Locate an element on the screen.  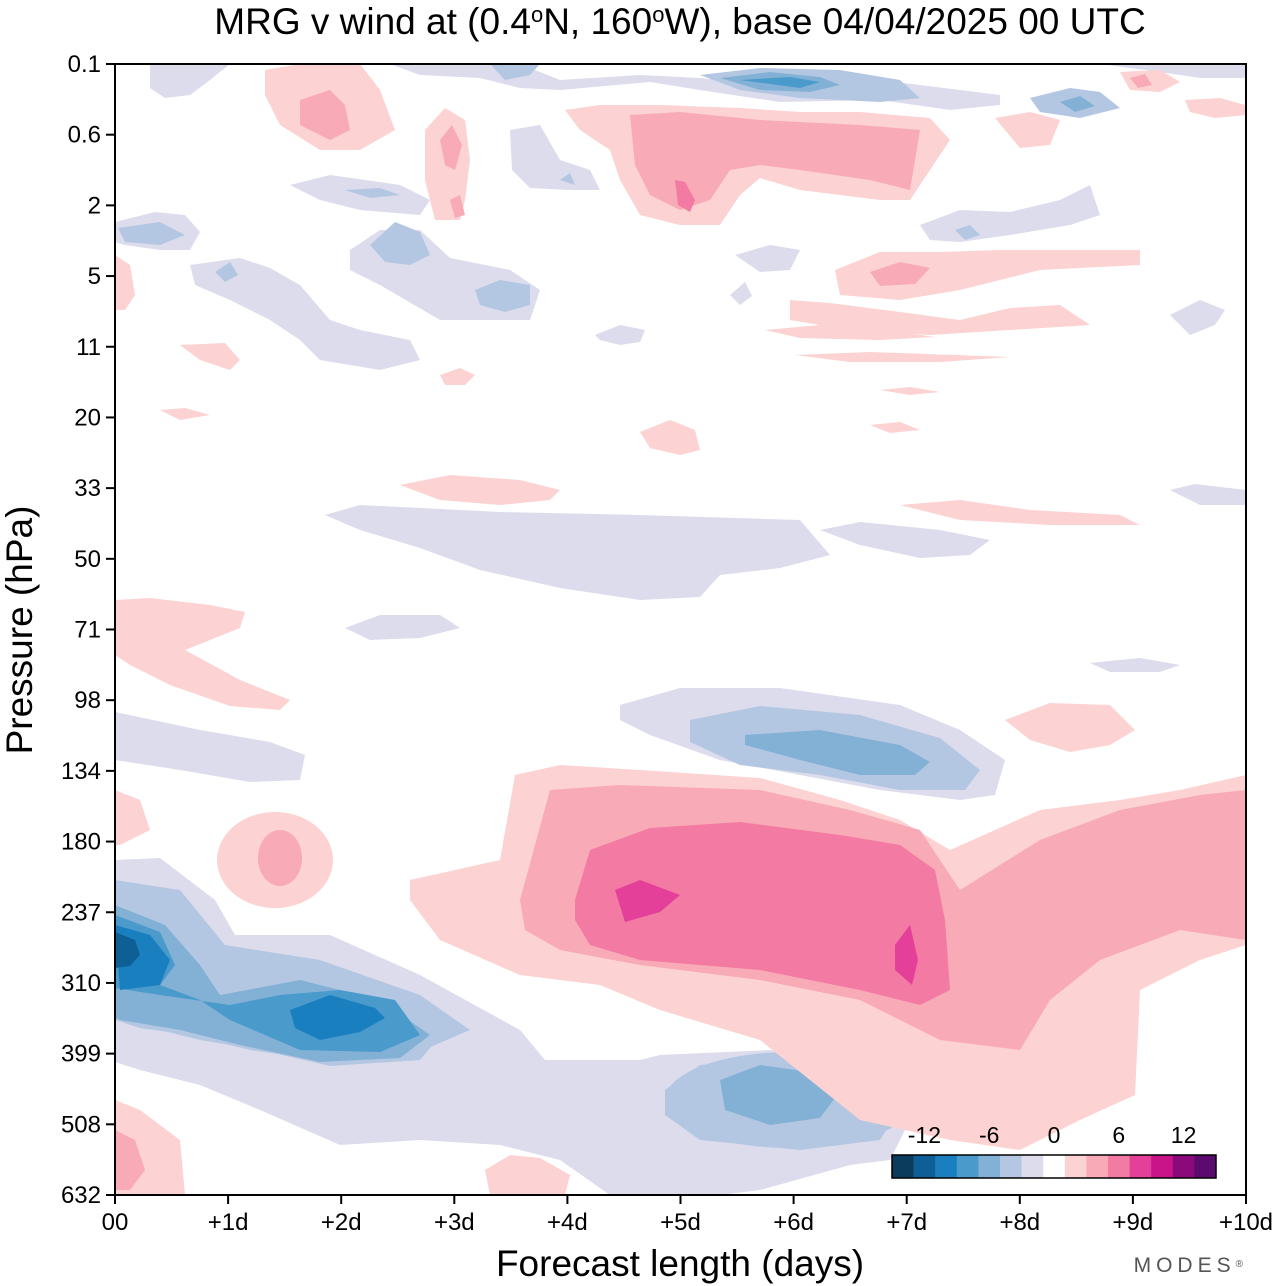
x-tick-label: +7d is located at coordinates (906, 1222).